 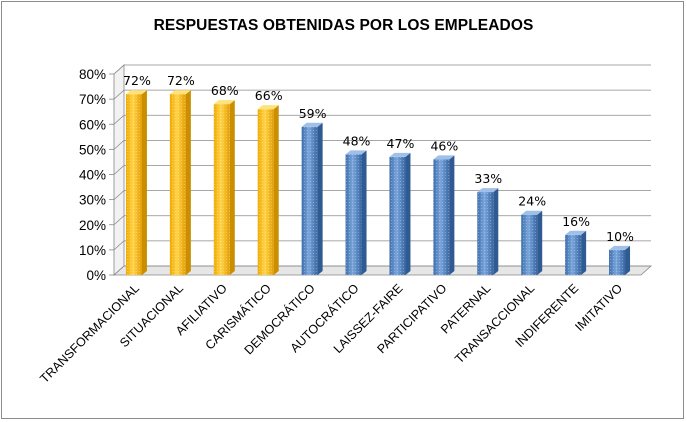 What do you see at coordinates (92, 149) in the screenshot?
I see `y-tick-label: 50%` at bounding box center [92, 149].